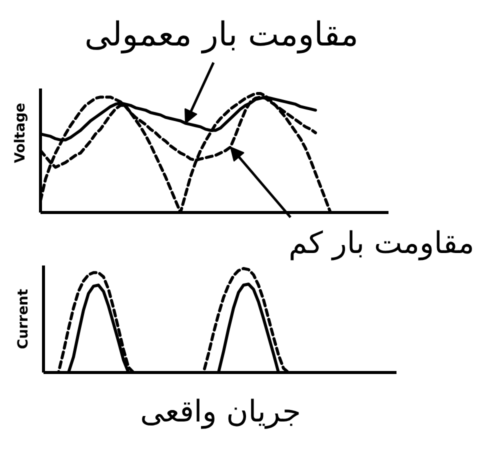 This screenshot has width=501, height=456. What do you see at coordinates (221, 34) in the screenshot?
I see `text: مقاومت بار معمولی` at bounding box center [221, 34].